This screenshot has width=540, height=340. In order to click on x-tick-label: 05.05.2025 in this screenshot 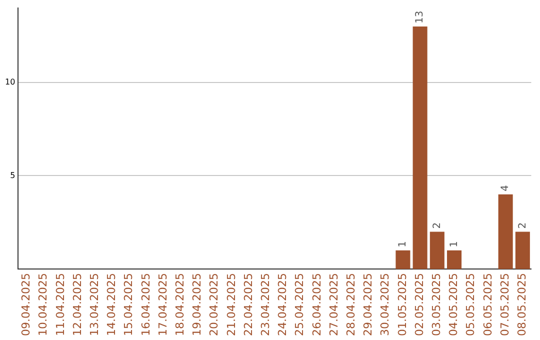, I will do `click(471, 304)`.